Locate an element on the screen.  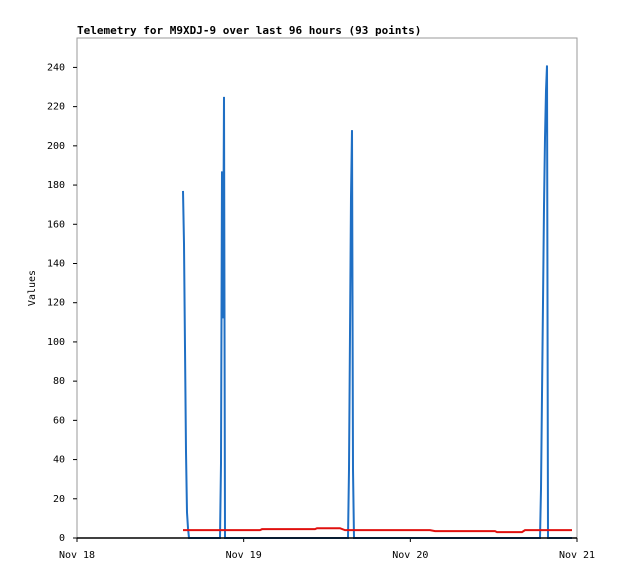
y-tick-label: 200 is located at coordinates (56, 146).